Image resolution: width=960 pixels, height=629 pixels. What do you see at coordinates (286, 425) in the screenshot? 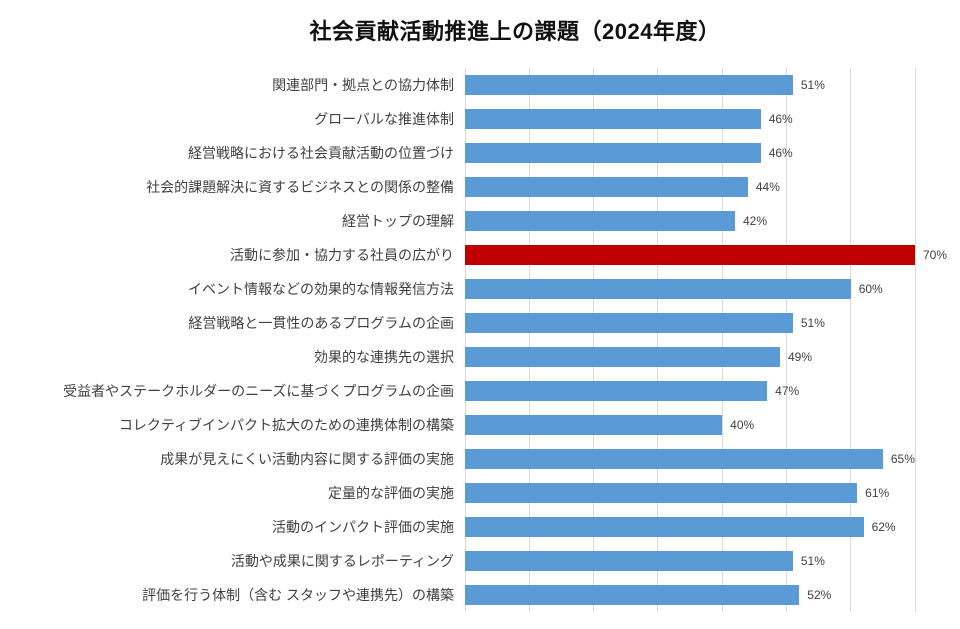
I see `category-label: コレクティブインパクト拡大のための連携体制の構築` at bounding box center [286, 425].